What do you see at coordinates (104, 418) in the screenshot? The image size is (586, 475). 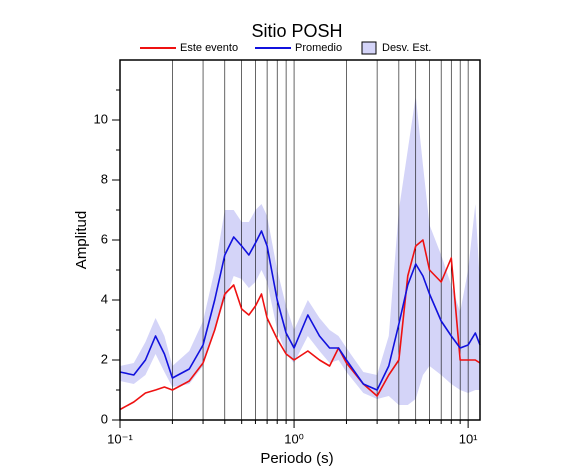 I see `y-tick-label: 0` at bounding box center [104, 418].